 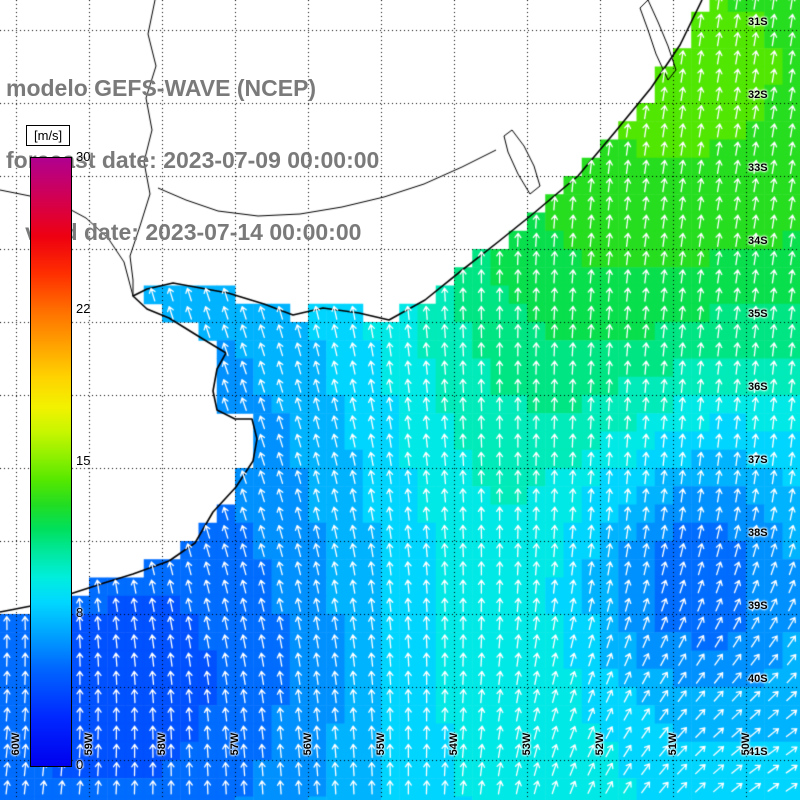 I want to click on colorbar-gradient, so click(x=51, y=462).